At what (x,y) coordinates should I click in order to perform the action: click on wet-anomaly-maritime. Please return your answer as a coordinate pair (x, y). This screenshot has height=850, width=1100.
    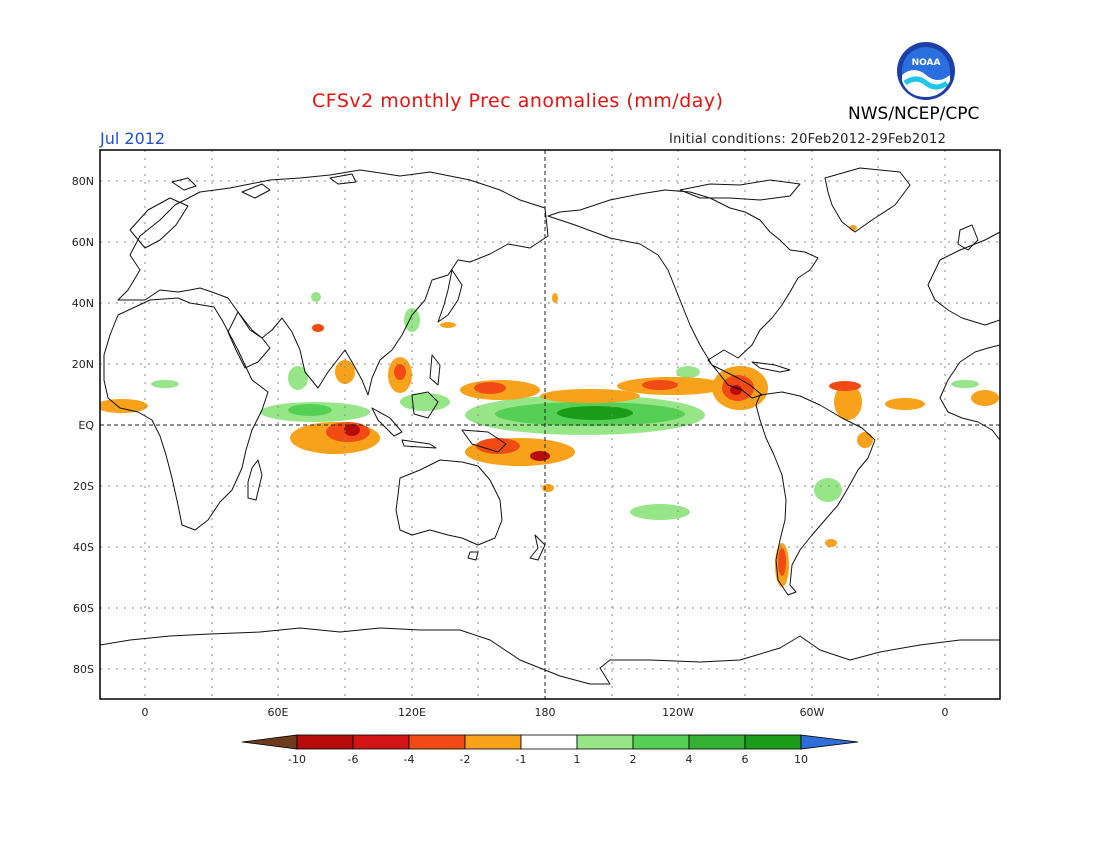
    Looking at the image, I should click on (425, 402).